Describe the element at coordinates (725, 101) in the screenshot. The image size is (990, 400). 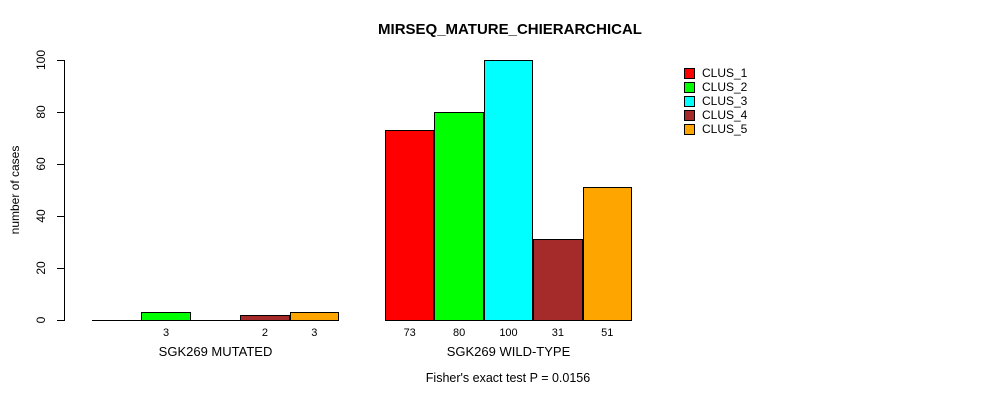
I see `legend-label: CLUS_3` at that location.